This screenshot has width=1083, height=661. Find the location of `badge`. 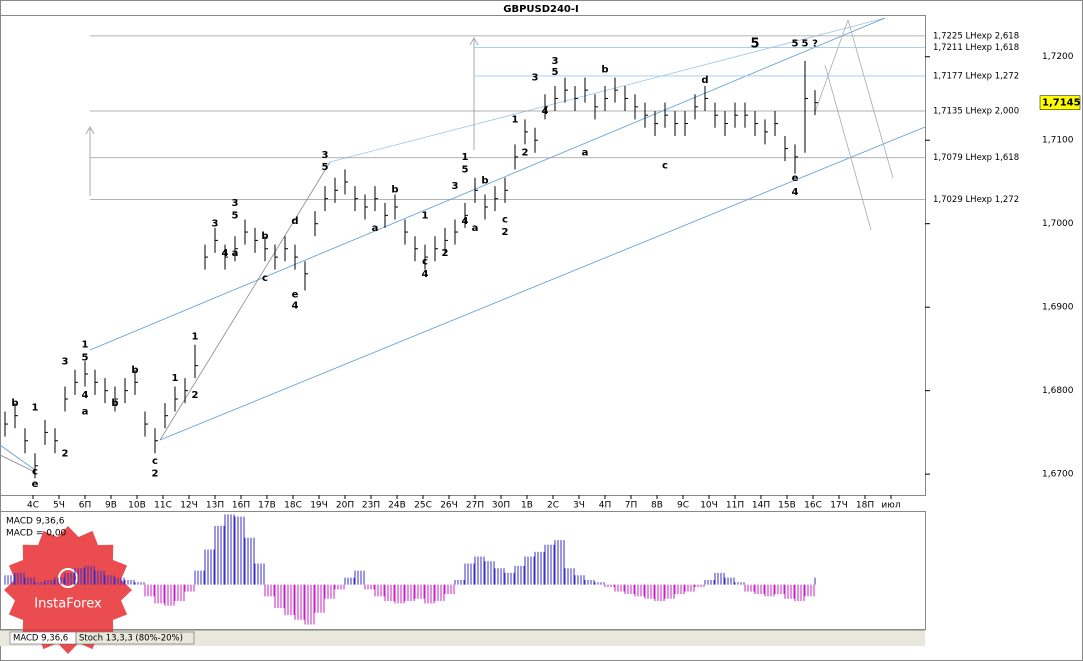

badge is located at coordinates (68, 590).